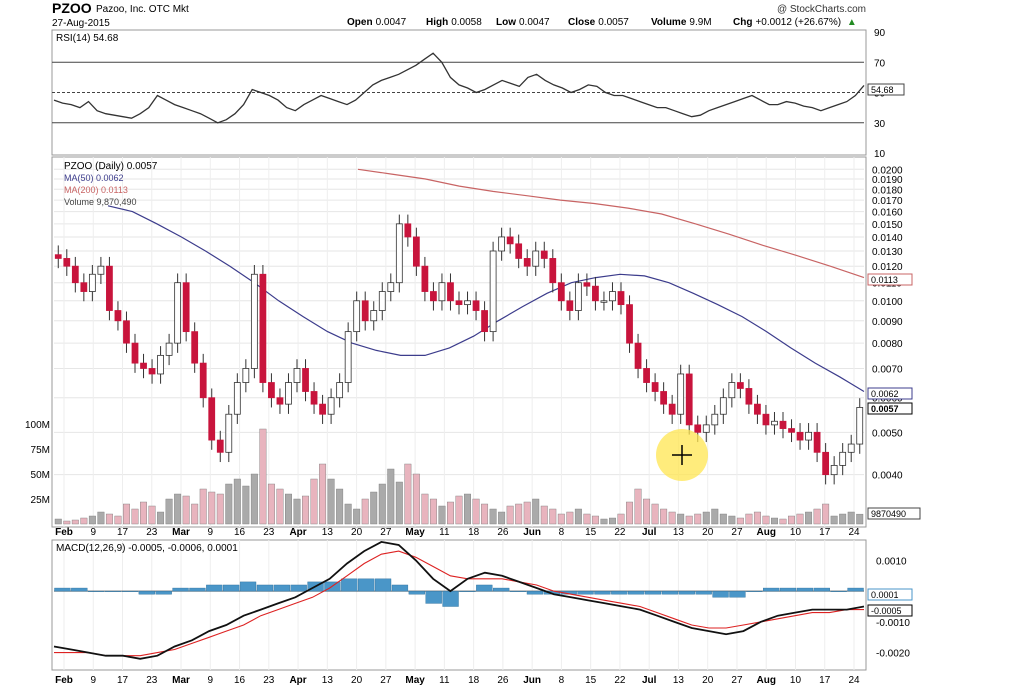  Describe the element at coordinates (893, 654) in the screenshot. I see `macd-tick-label: -0.0020` at that location.